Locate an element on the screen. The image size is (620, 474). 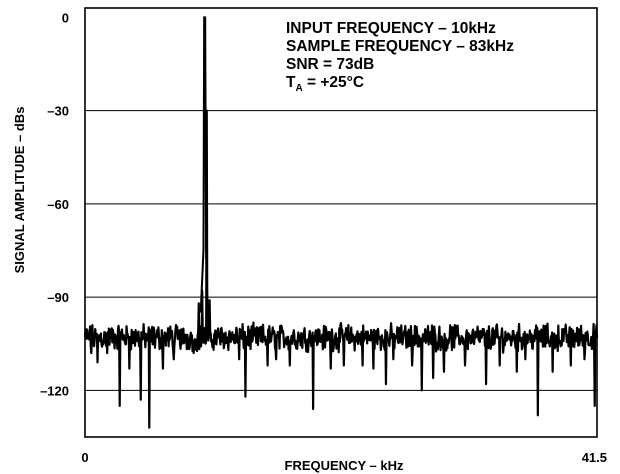
y-tick-labels: 0 –30 –60 –90 –120 is located at coordinates (54, 204).